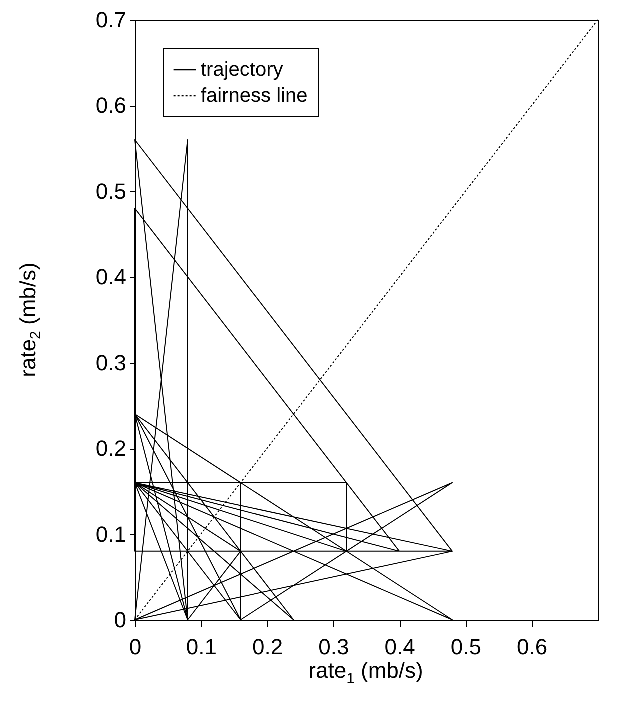 Image resolution: width=627 pixels, height=701 pixels. What do you see at coordinates (532, 647) in the screenshot?
I see `x-tick-label: 0.6` at bounding box center [532, 647].